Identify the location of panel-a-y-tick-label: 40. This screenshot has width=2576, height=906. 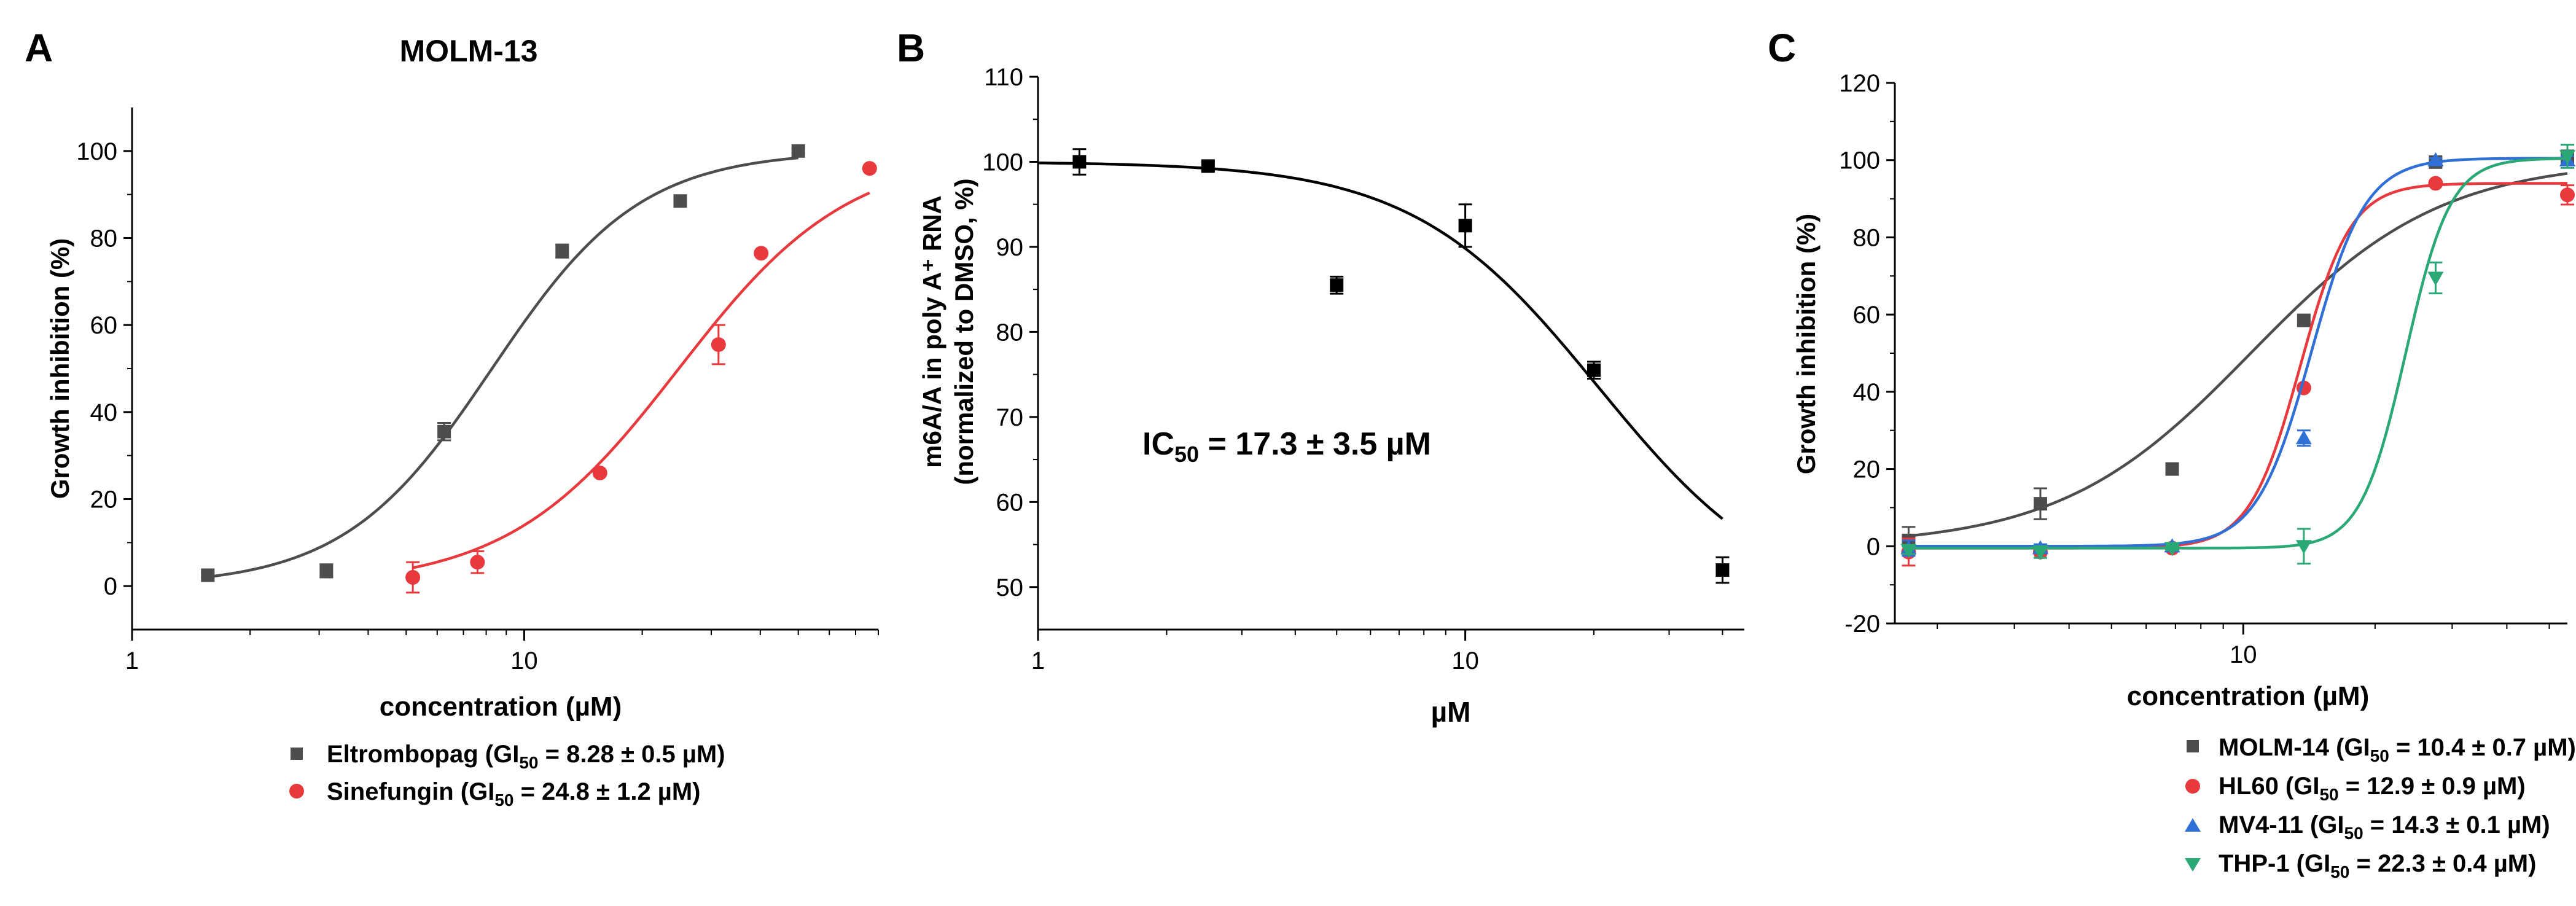
(104, 412).